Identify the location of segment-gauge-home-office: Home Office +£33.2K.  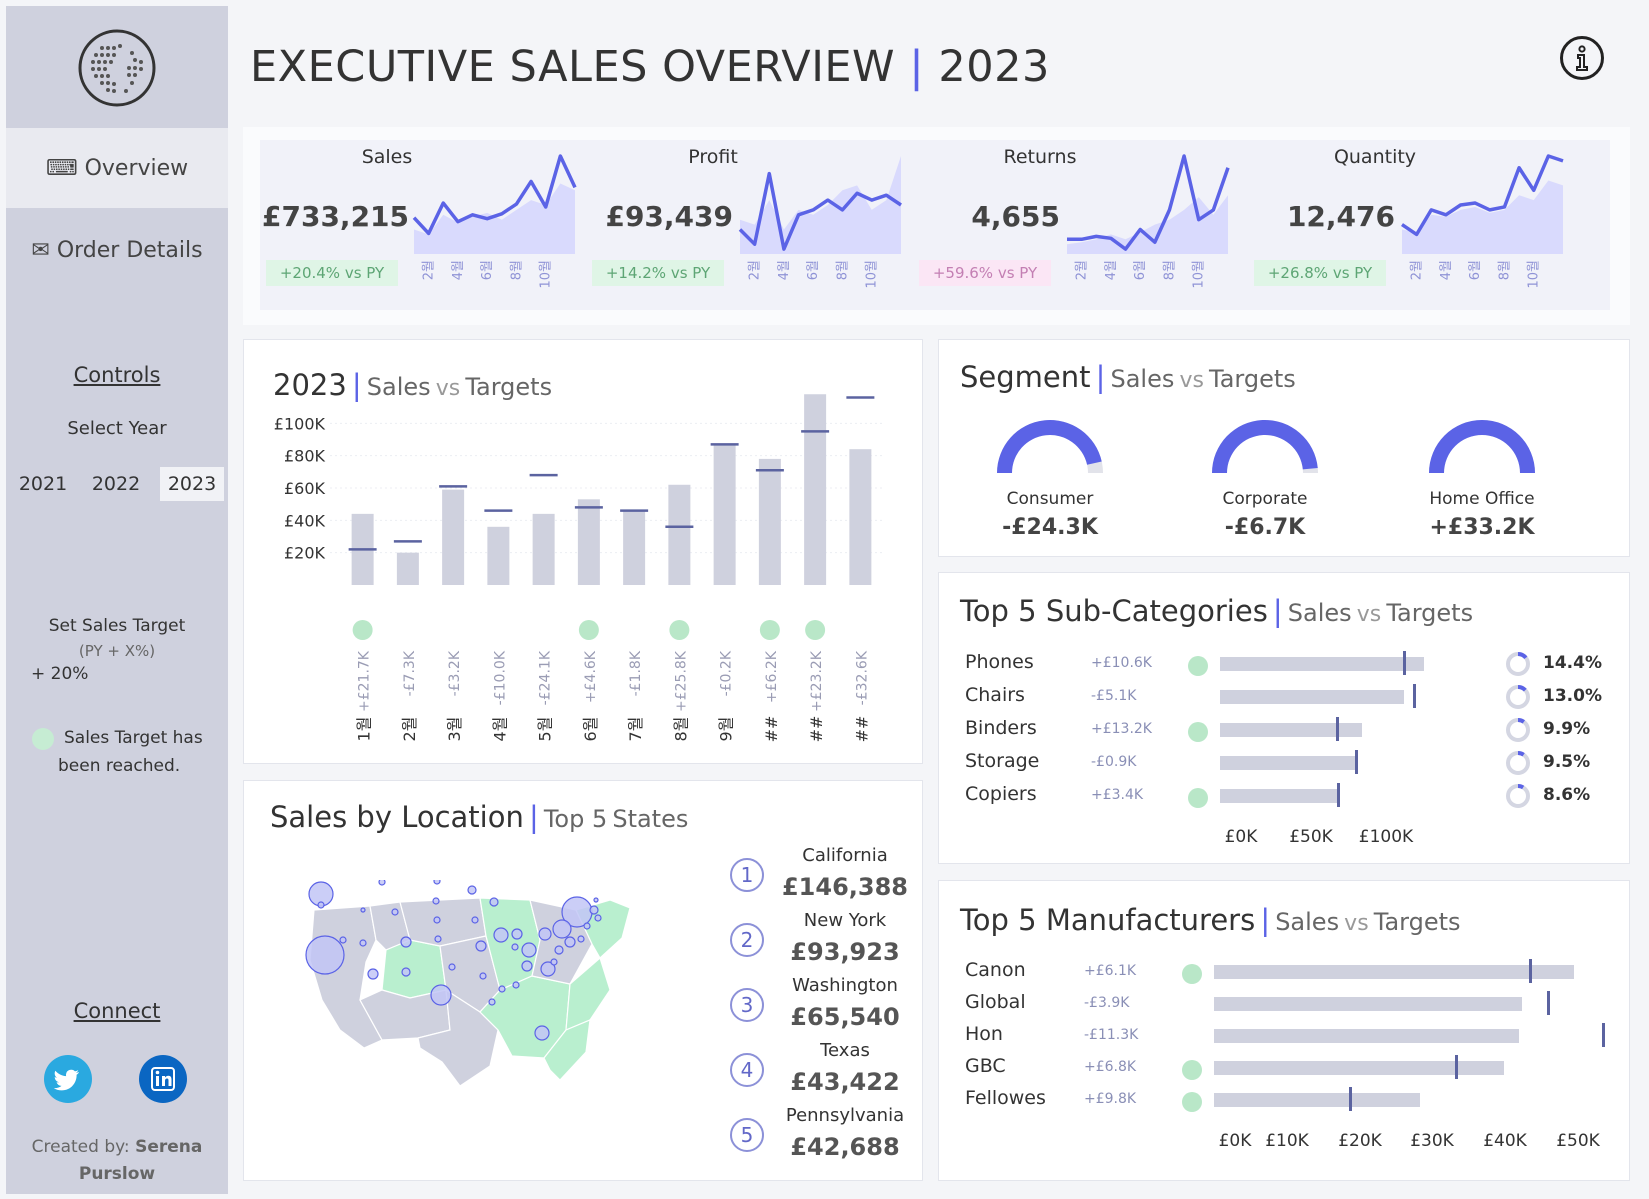
(1482, 475).